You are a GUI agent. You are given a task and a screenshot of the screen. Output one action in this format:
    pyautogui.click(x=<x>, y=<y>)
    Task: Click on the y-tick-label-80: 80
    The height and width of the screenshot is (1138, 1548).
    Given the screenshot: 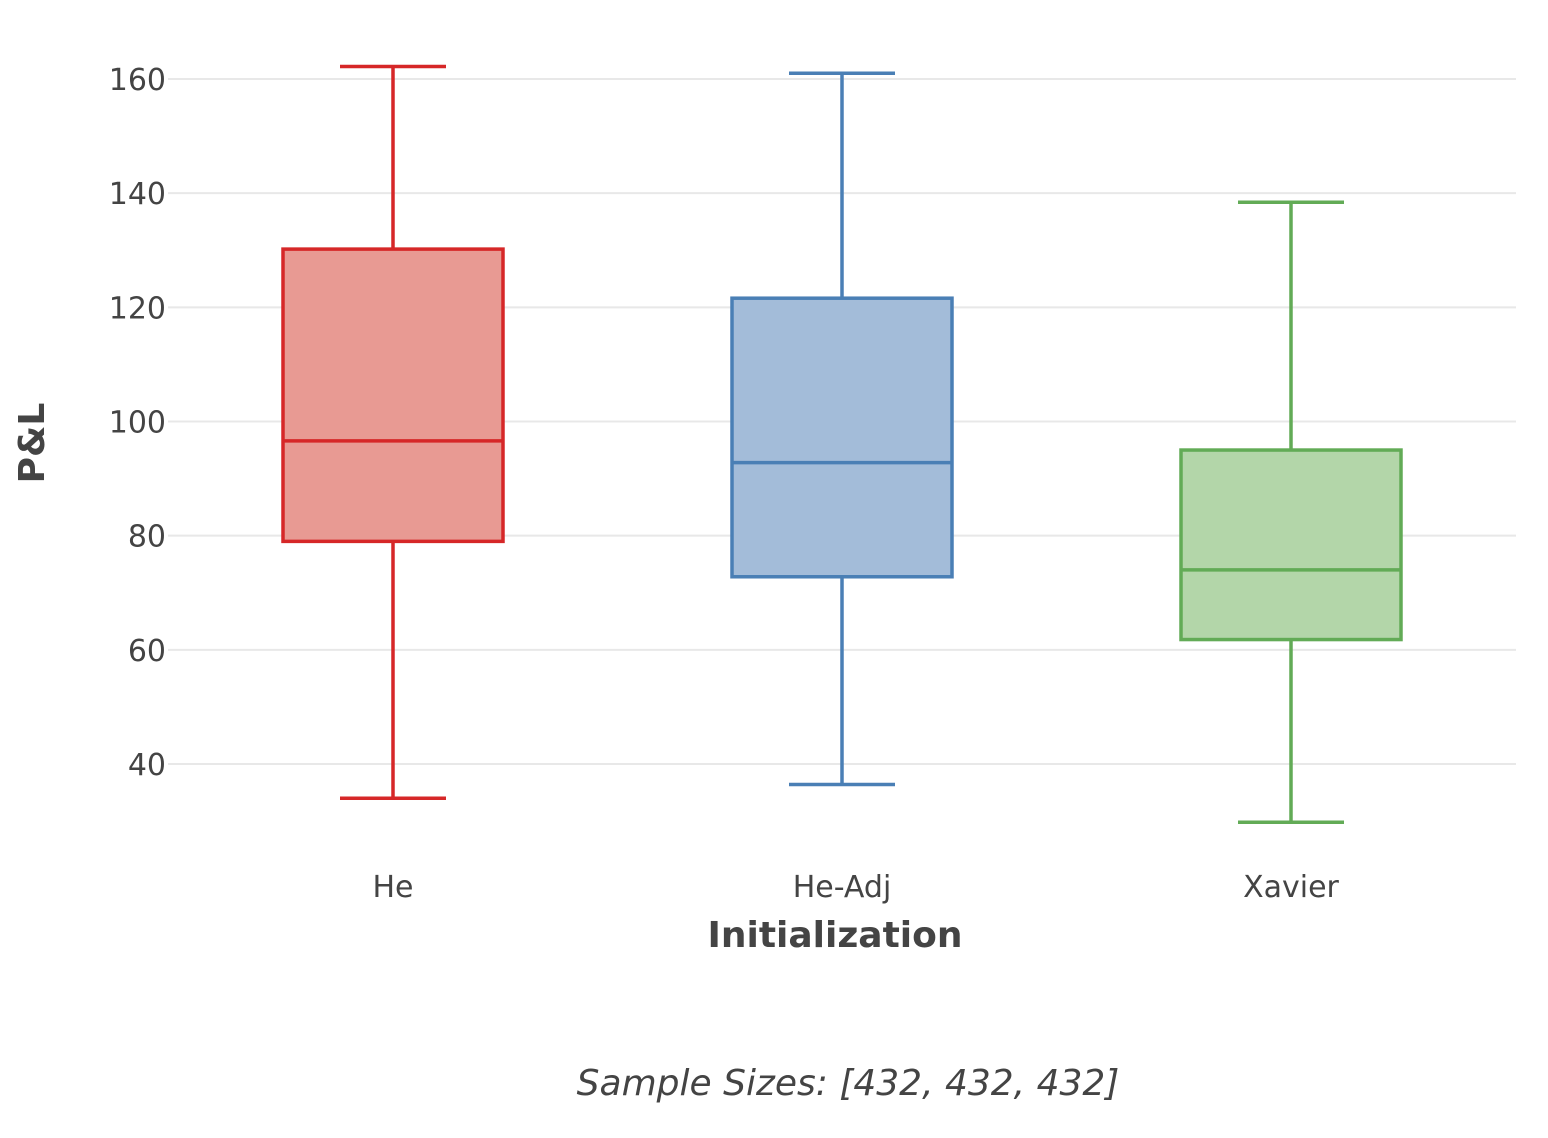 What is the action you would take?
    pyautogui.click(x=147, y=537)
    